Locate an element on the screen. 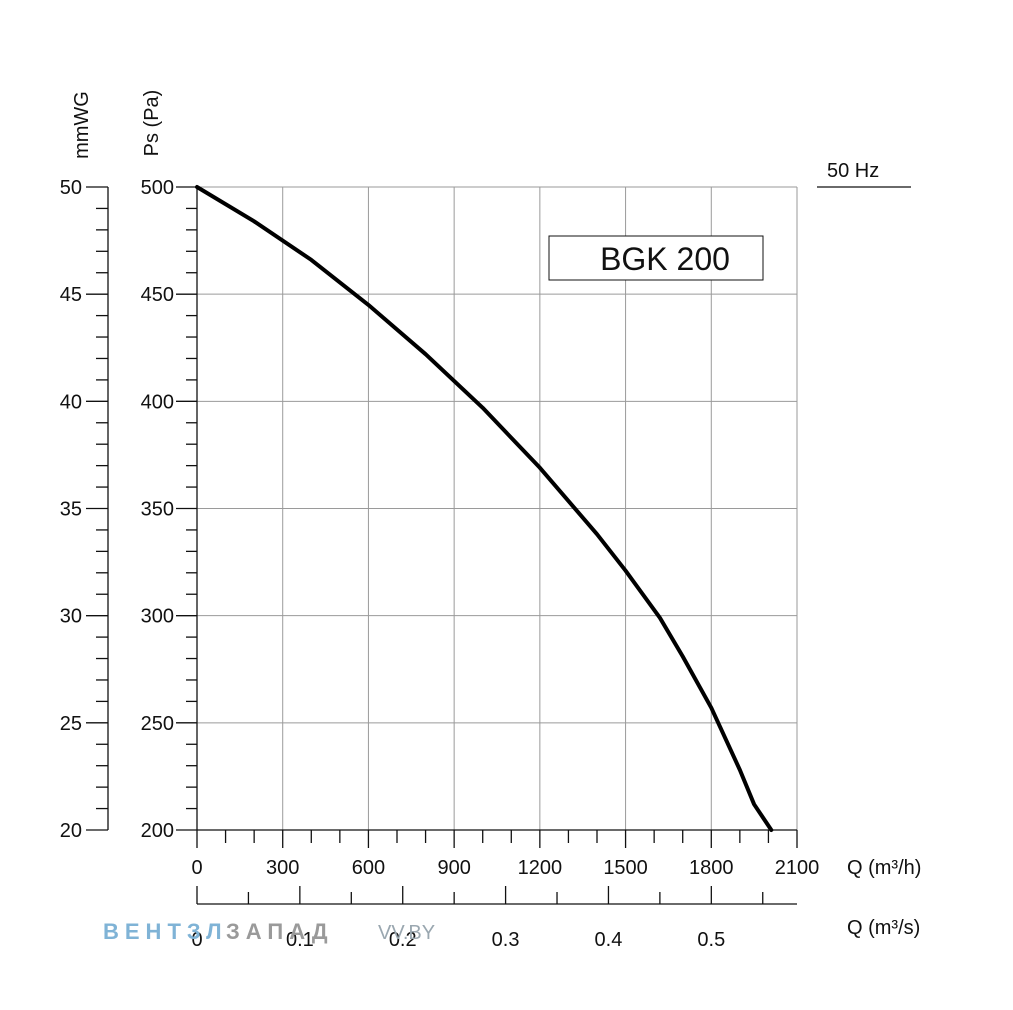 The height and width of the screenshot is (1010, 1013). y-tick-label-mmwg: 40 is located at coordinates (71, 402).